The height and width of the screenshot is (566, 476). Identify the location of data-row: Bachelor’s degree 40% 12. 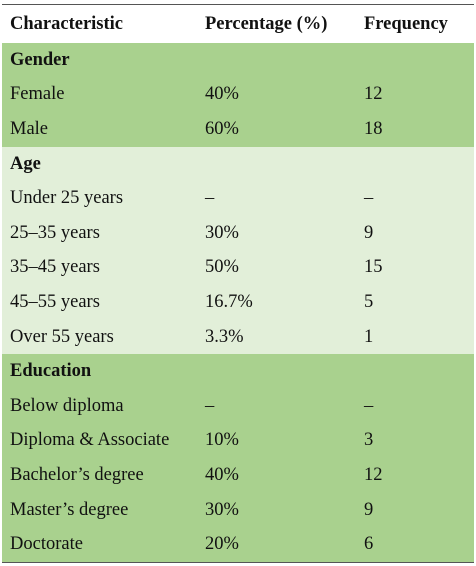
(238, 475).